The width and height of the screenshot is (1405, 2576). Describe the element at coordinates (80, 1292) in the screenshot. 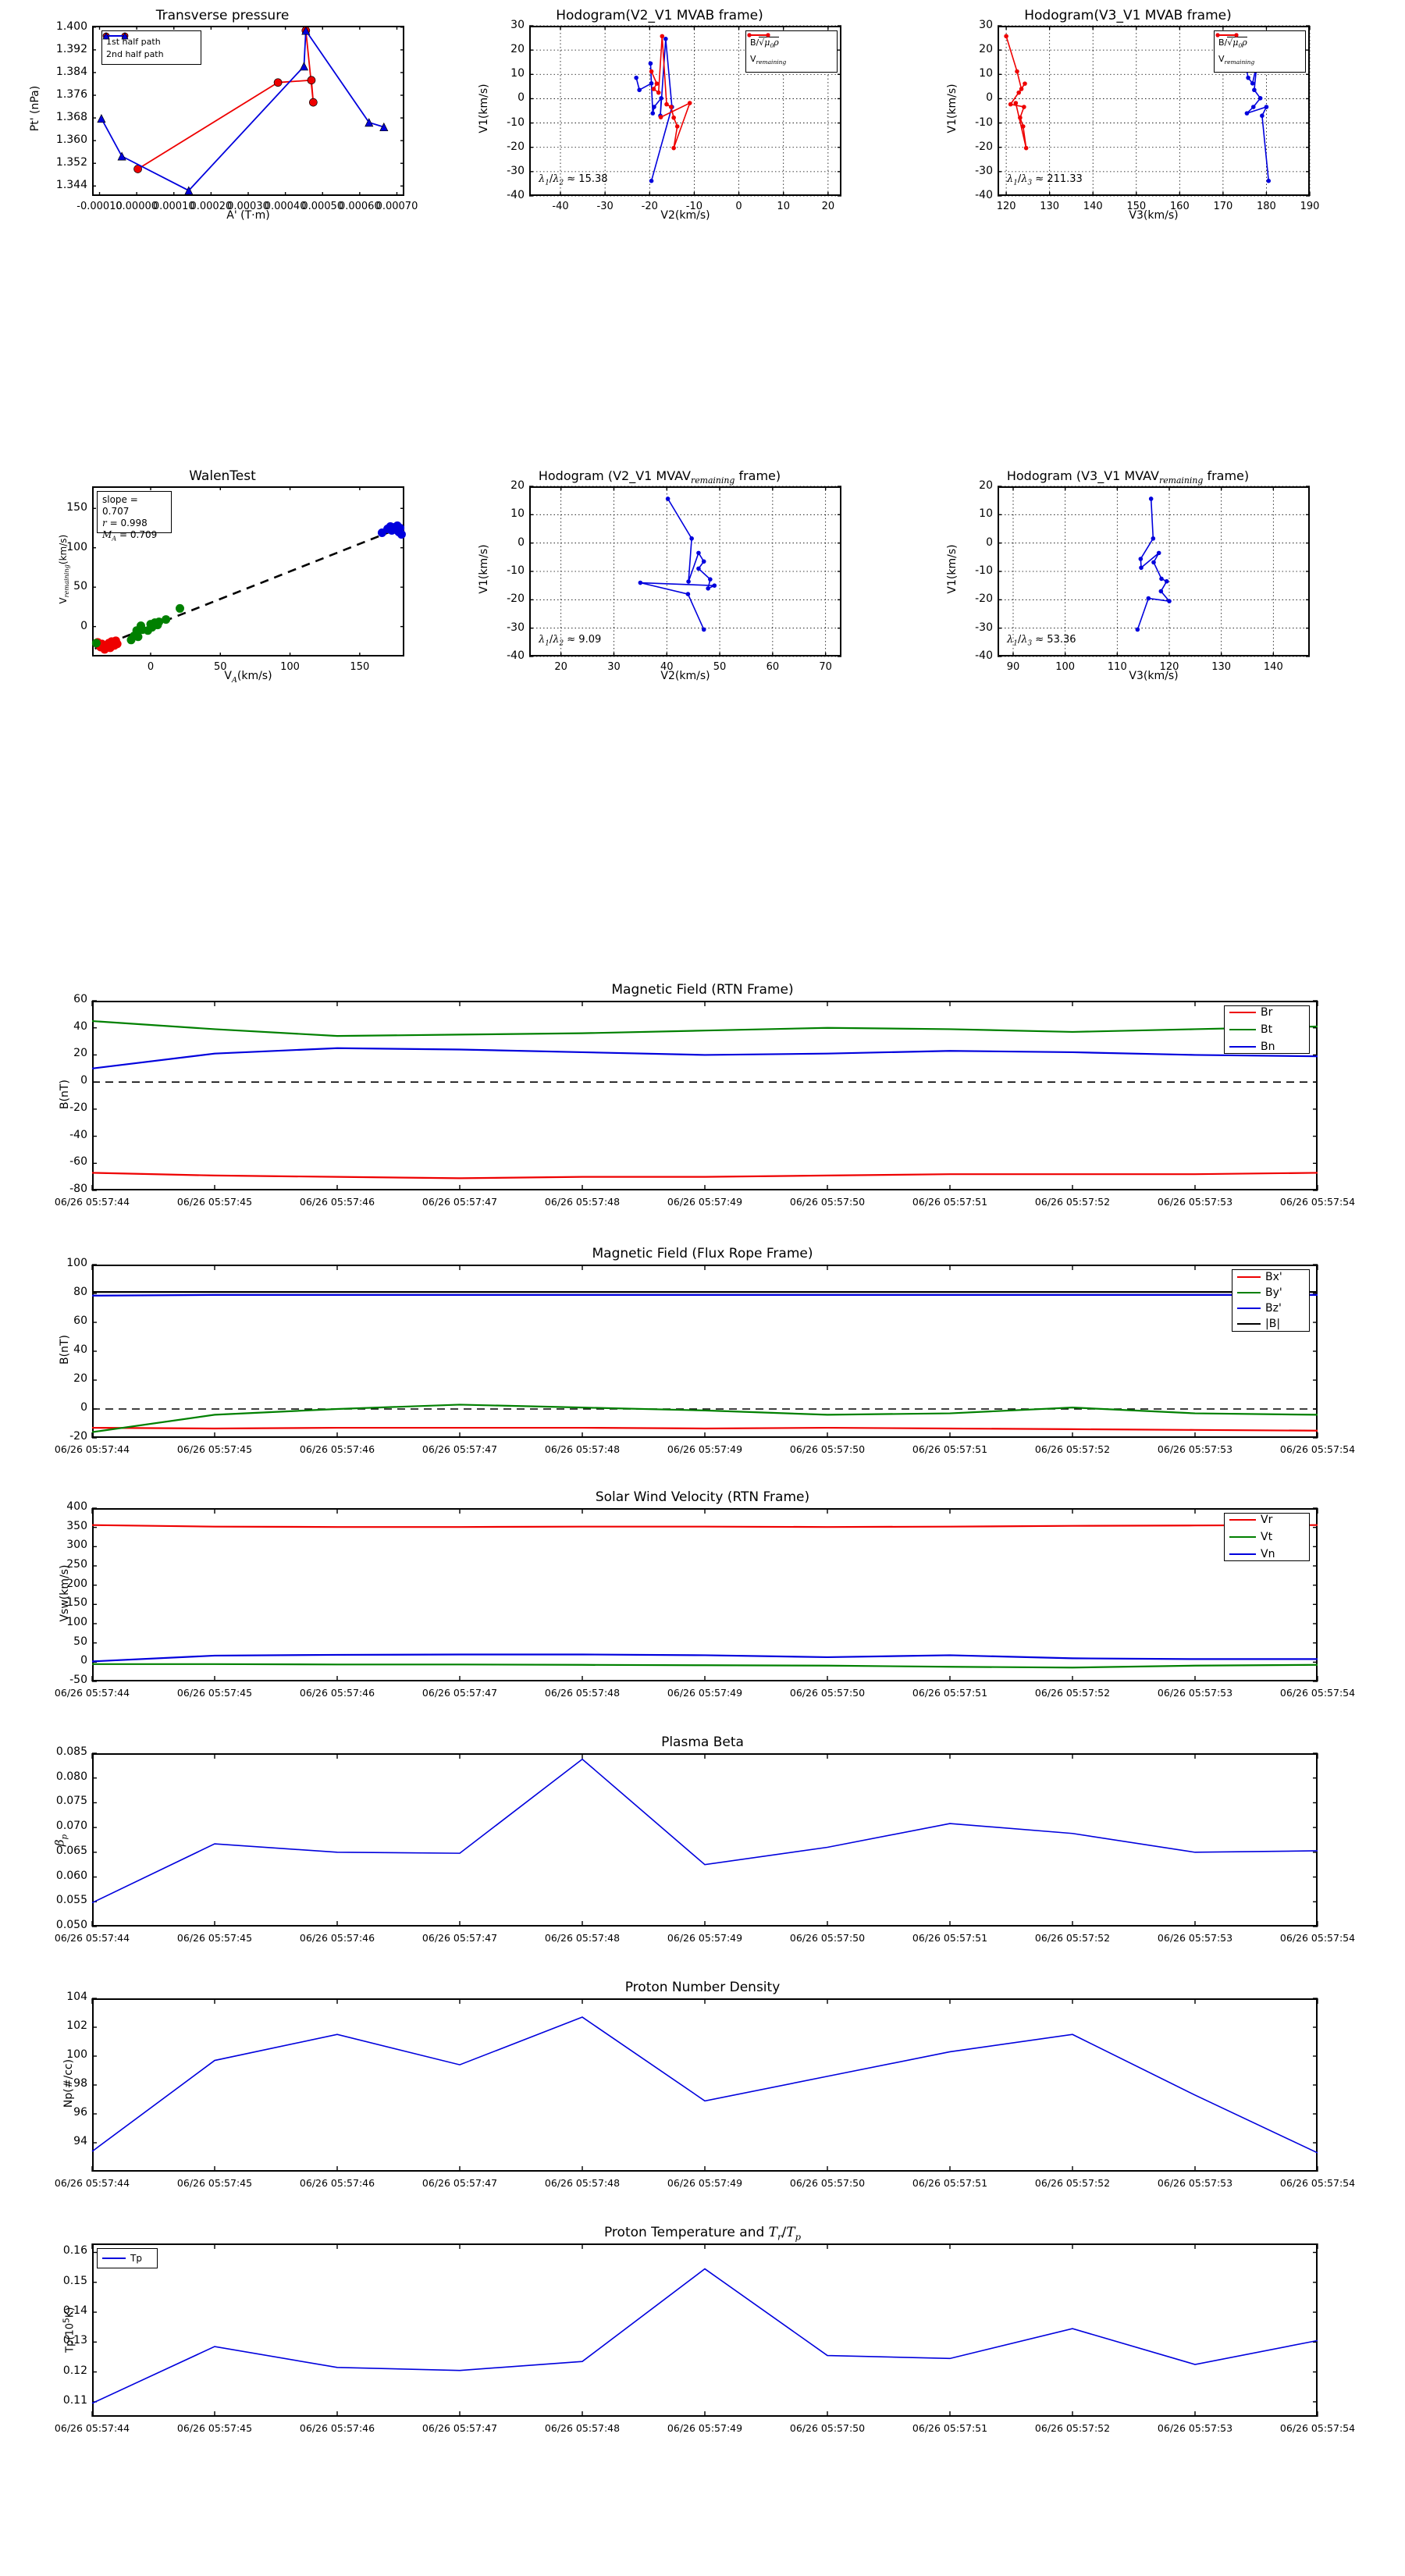

I see `axis-tick-label: 80` at that location.